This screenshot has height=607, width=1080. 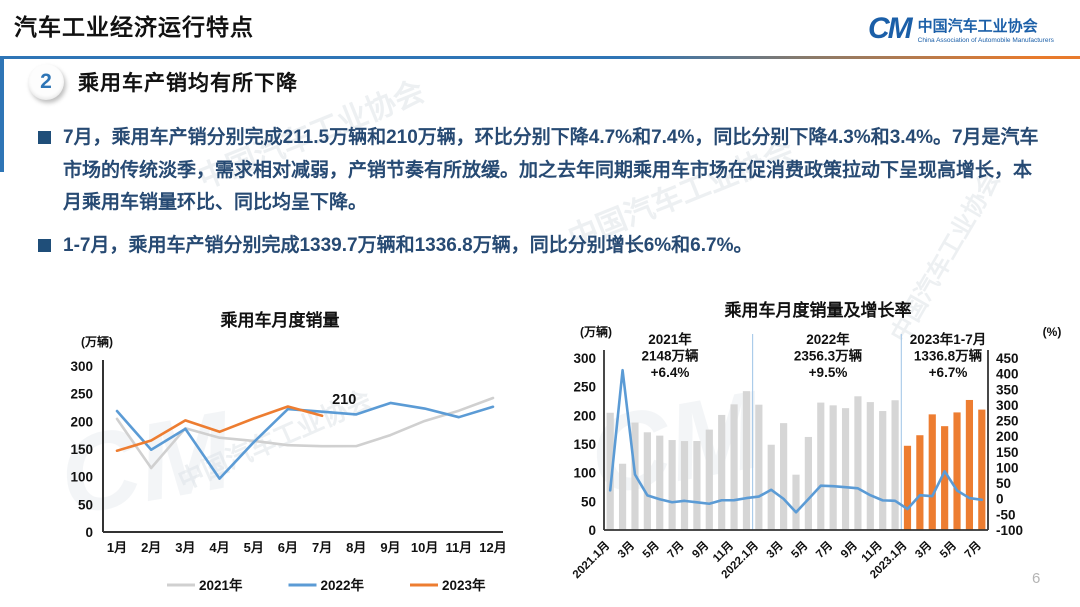 What do you see at coordinates (670, 372) in the screenshot?
I see `year-summary-annotation: +6.4%` at bounding box center [670, 372].